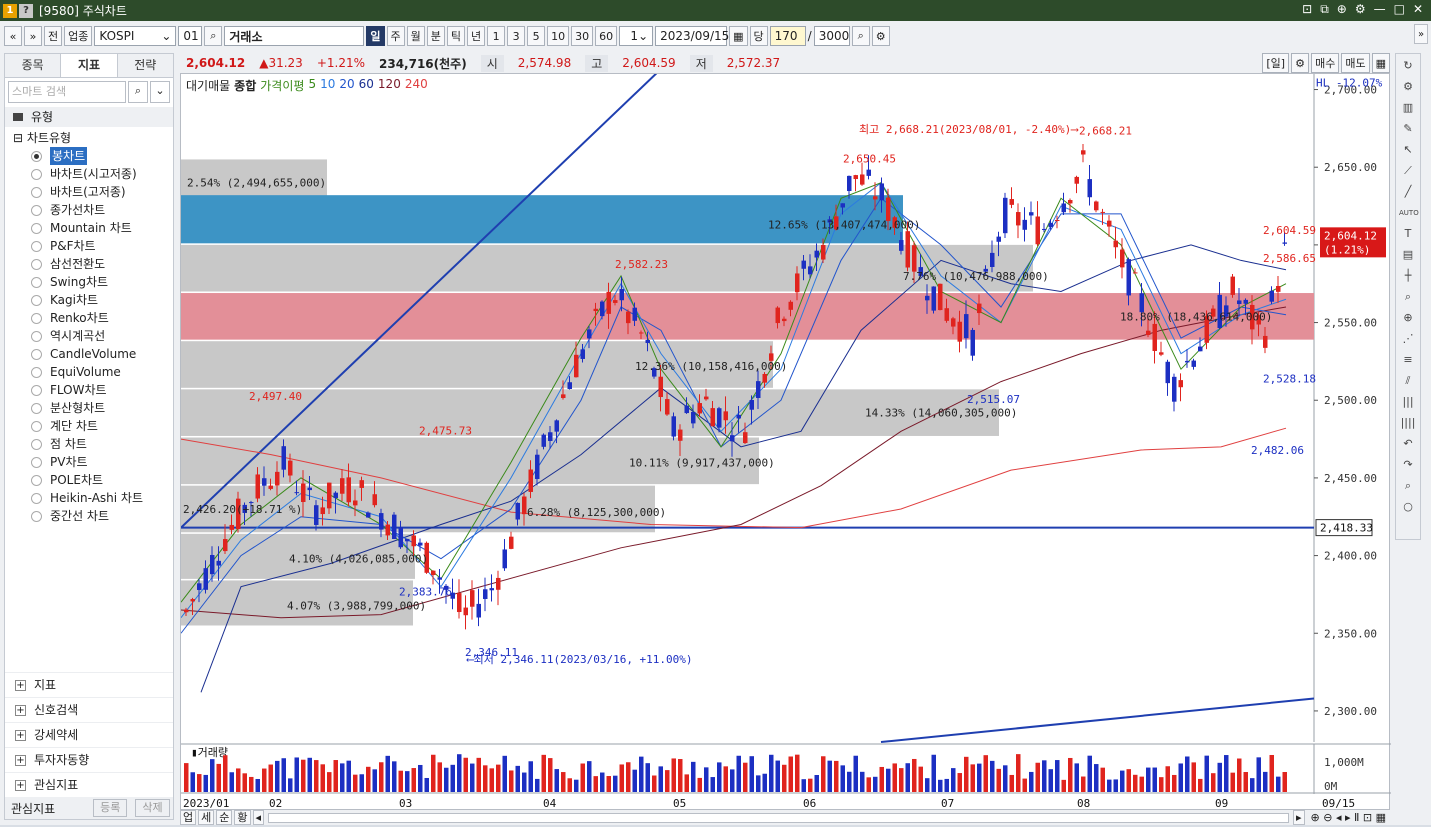 Image resolution: width=1431 pixels, height=827 pixels. Describe the element at coordinates (692, 36) in the screenshot. I see `date-input: 2023/09/15` at that location.